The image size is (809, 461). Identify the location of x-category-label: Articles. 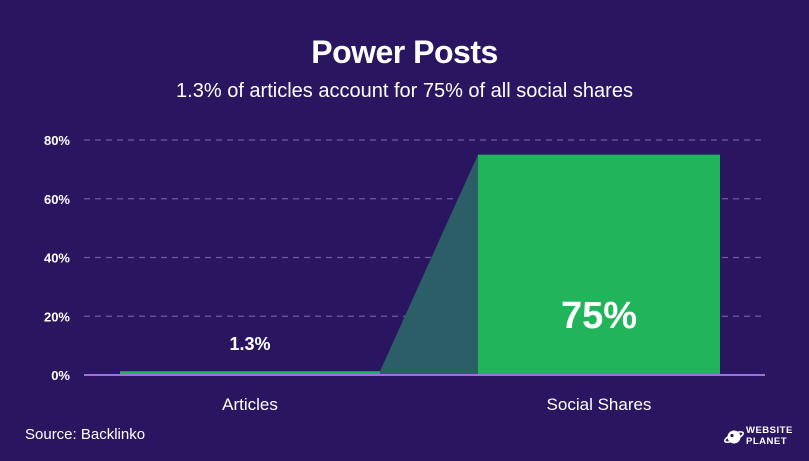
(250, 404).